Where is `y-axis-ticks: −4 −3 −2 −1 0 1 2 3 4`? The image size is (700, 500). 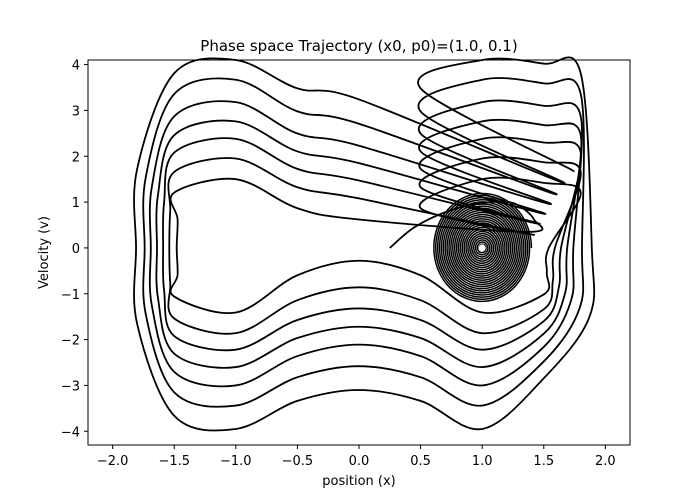
y-axis-ticks: −4 −3 −2 −1 0 1 2 3 4 is located at coordinates (74, 249).